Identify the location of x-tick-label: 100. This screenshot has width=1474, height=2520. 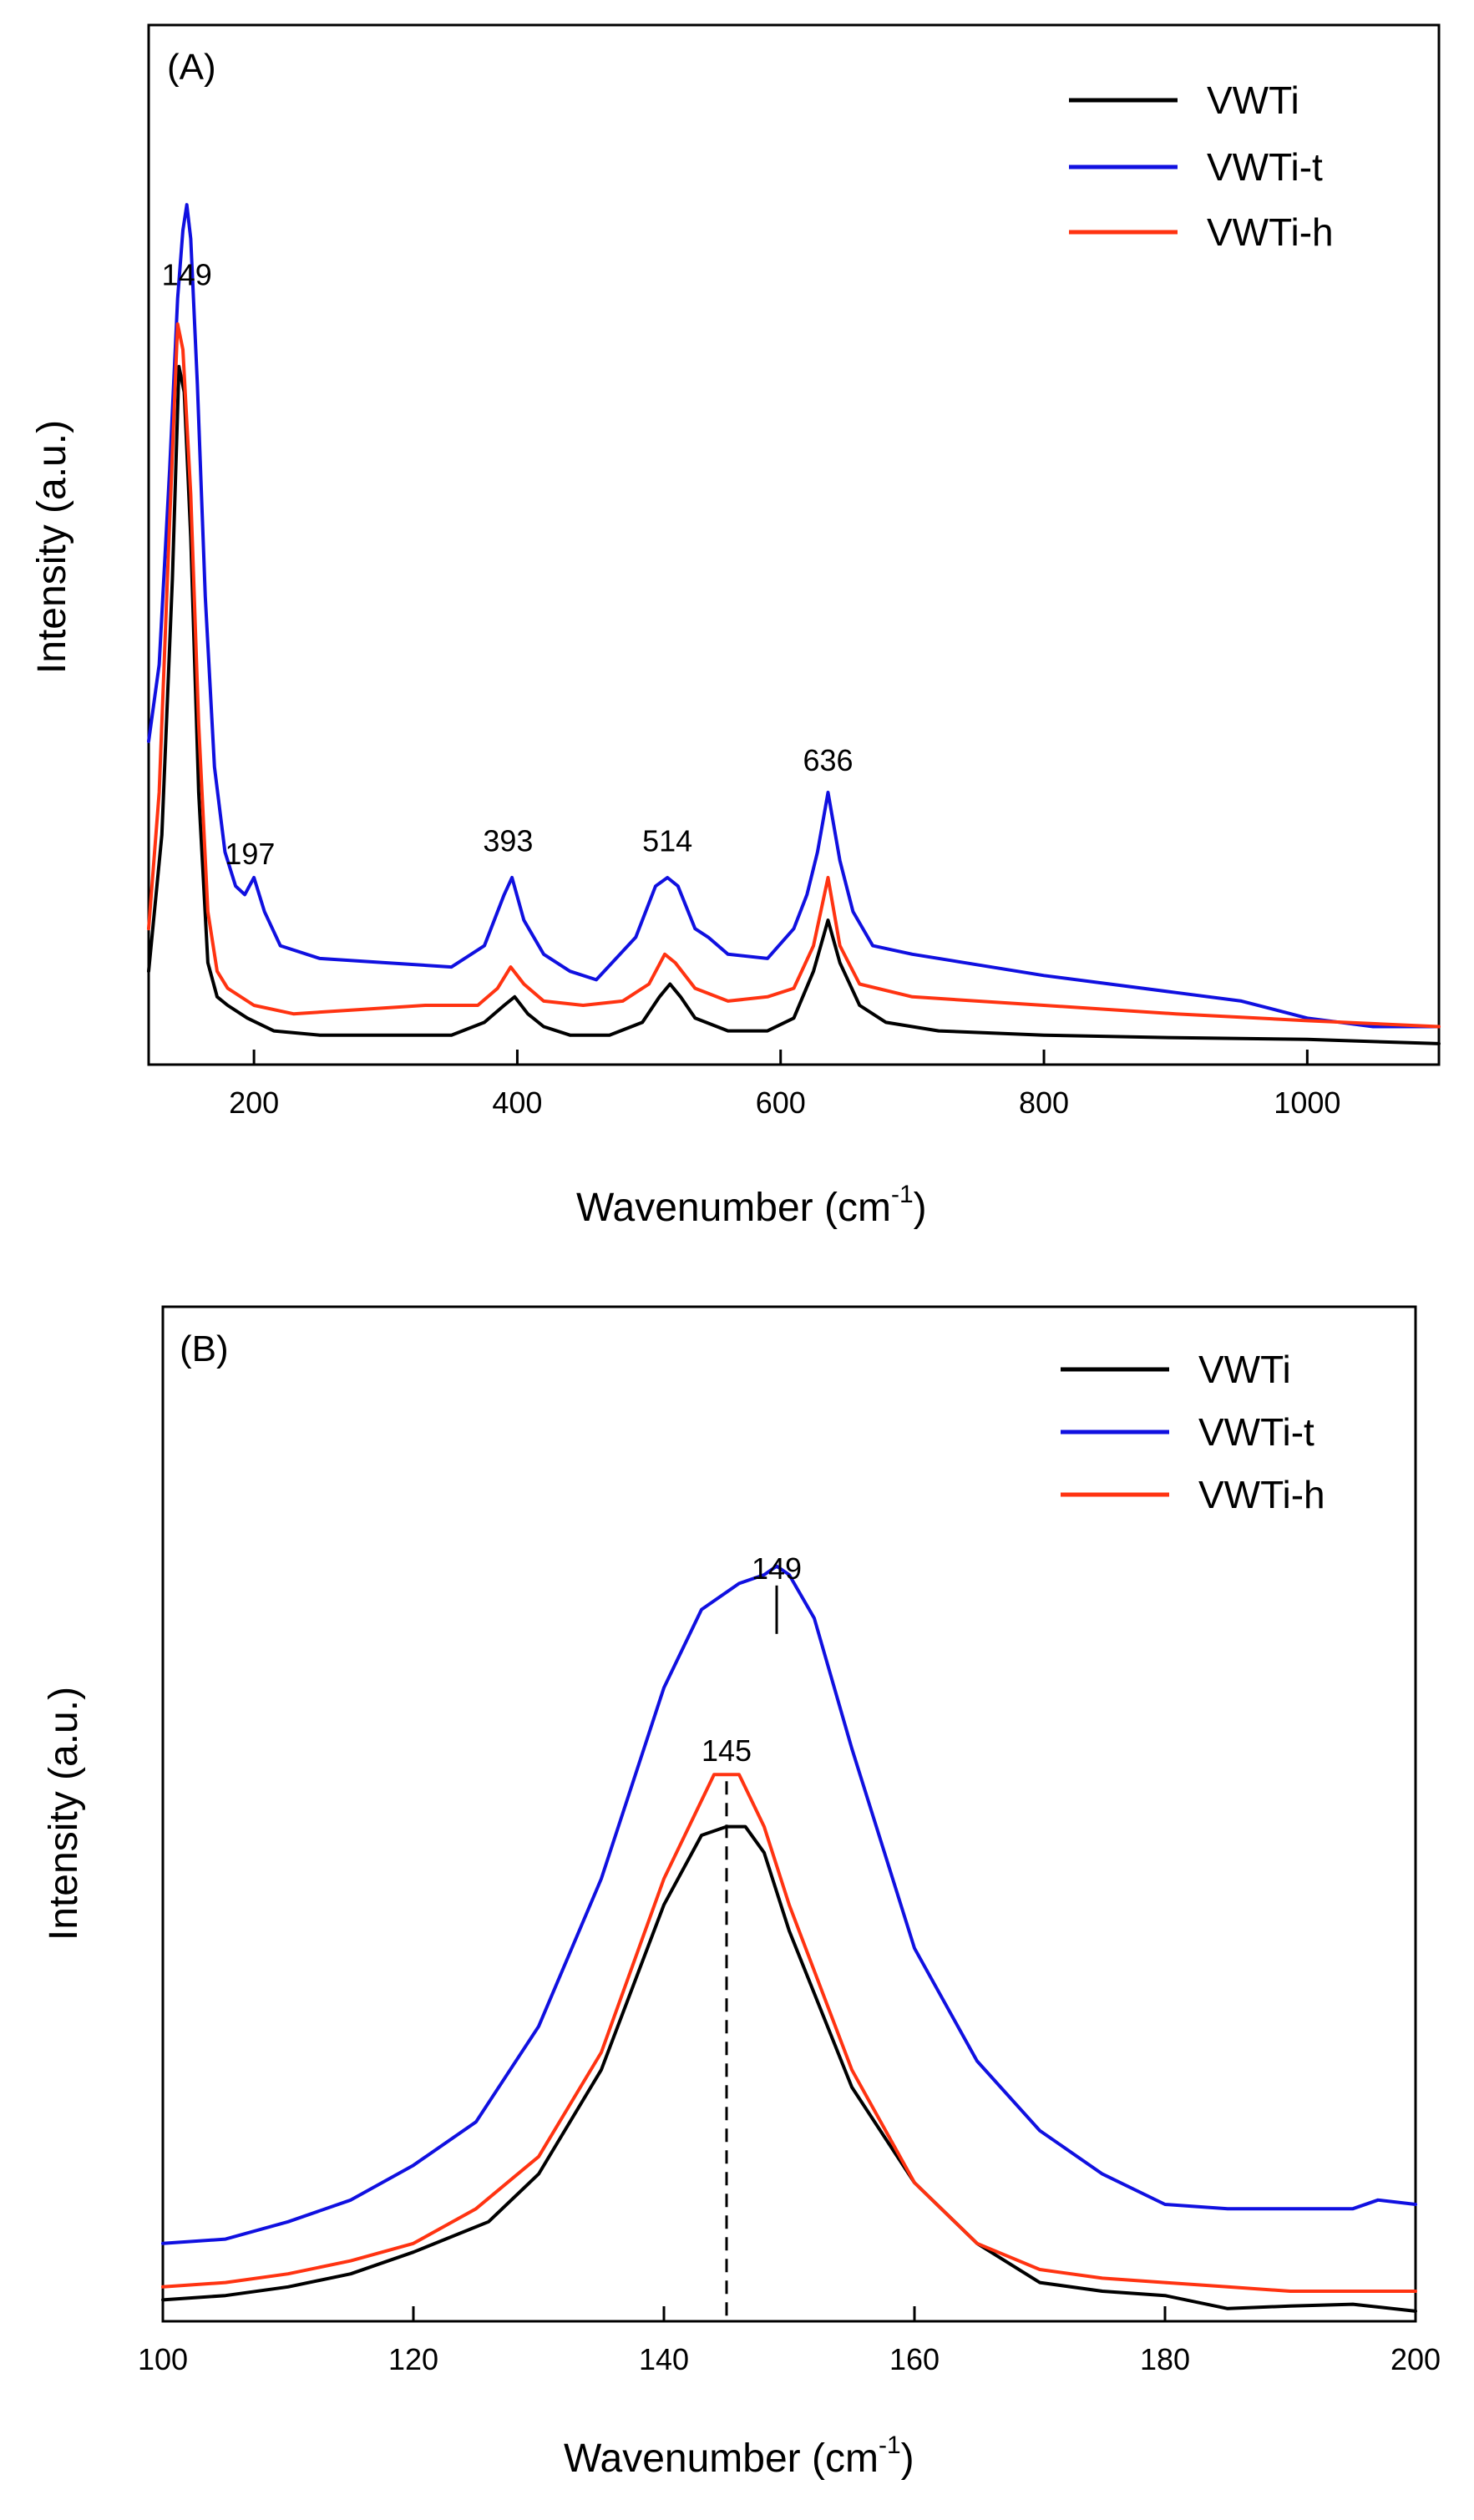
(163, 2359).